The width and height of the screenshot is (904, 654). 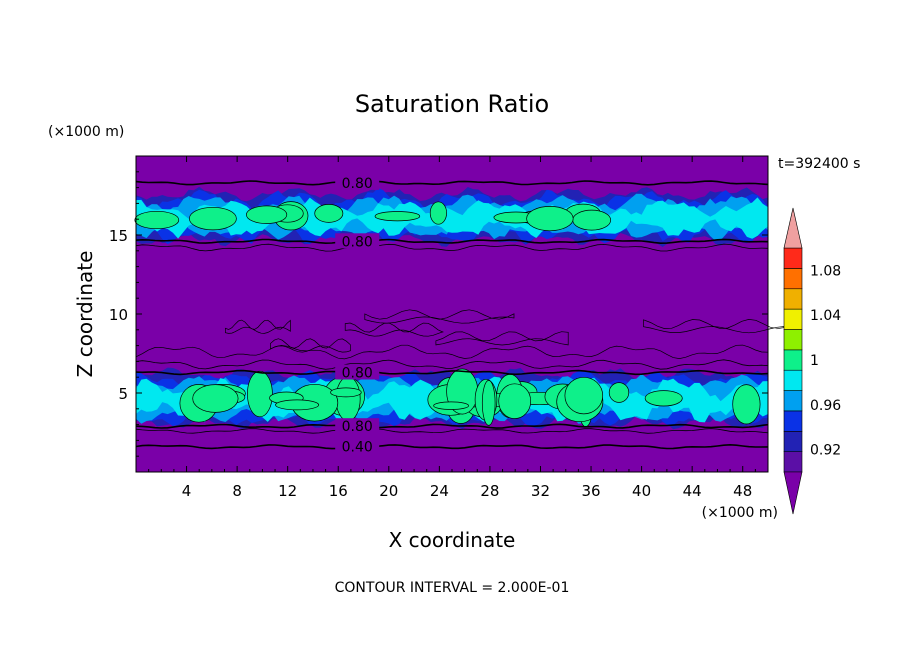 What do you see at coordinates (118, 315) in the screenshot?
I see `y-tick-label: 10` at bounding box center [118, 315].